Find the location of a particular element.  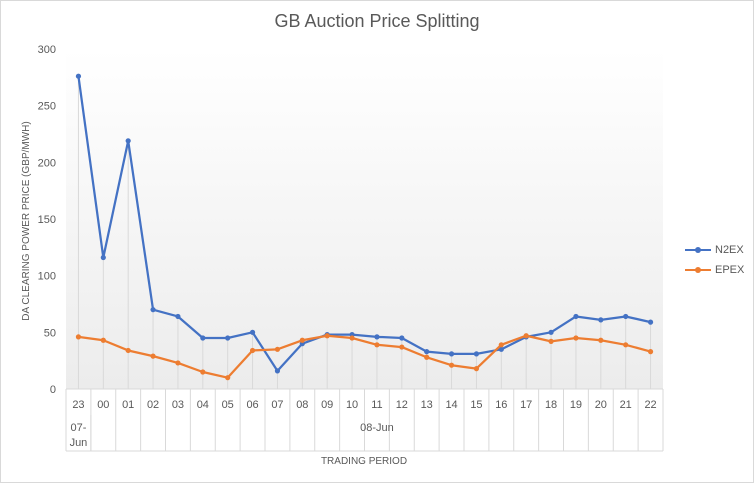

x-tick-label: 13 is located at coordinates (427, 405).